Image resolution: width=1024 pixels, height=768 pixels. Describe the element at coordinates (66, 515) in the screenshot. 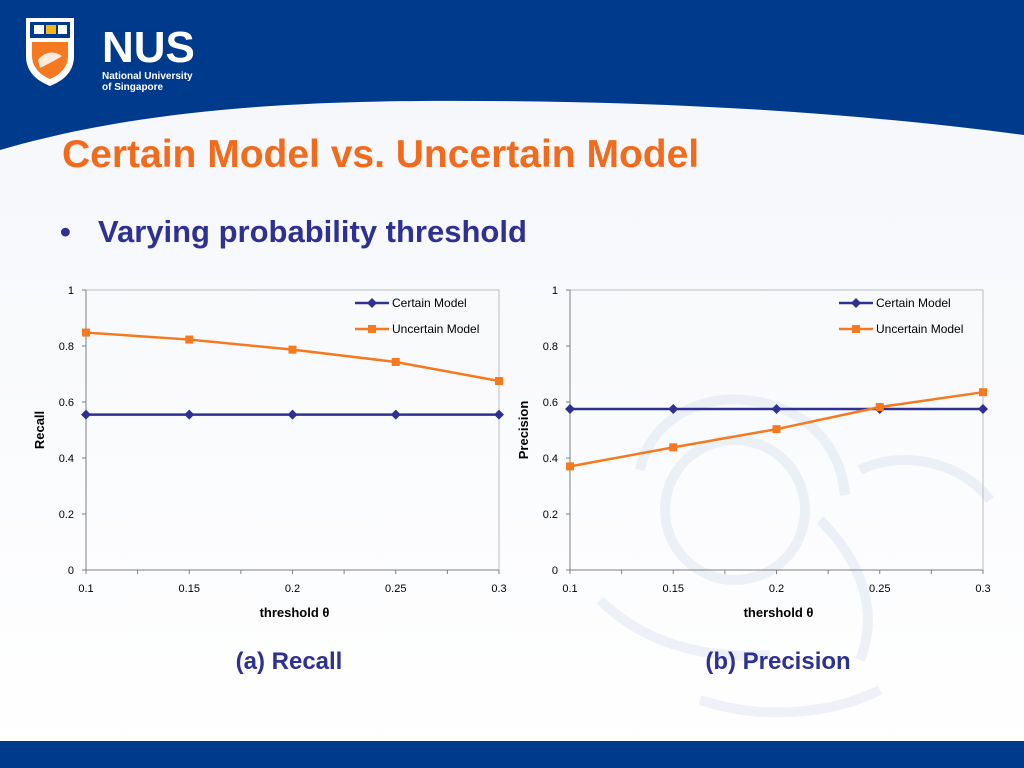

I see `recall-y-tick-label: 0.2` at that location.